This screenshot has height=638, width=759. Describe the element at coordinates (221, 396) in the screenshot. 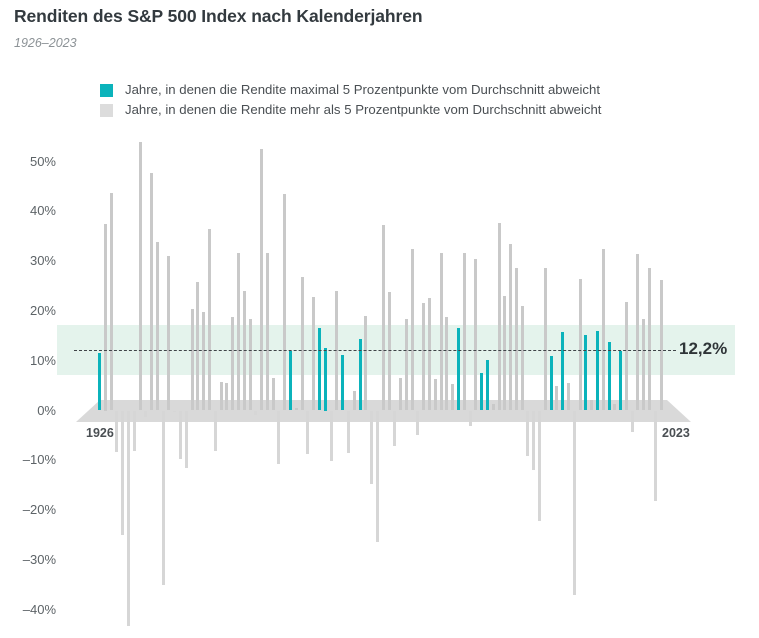

I see `bar-1947` at that location.